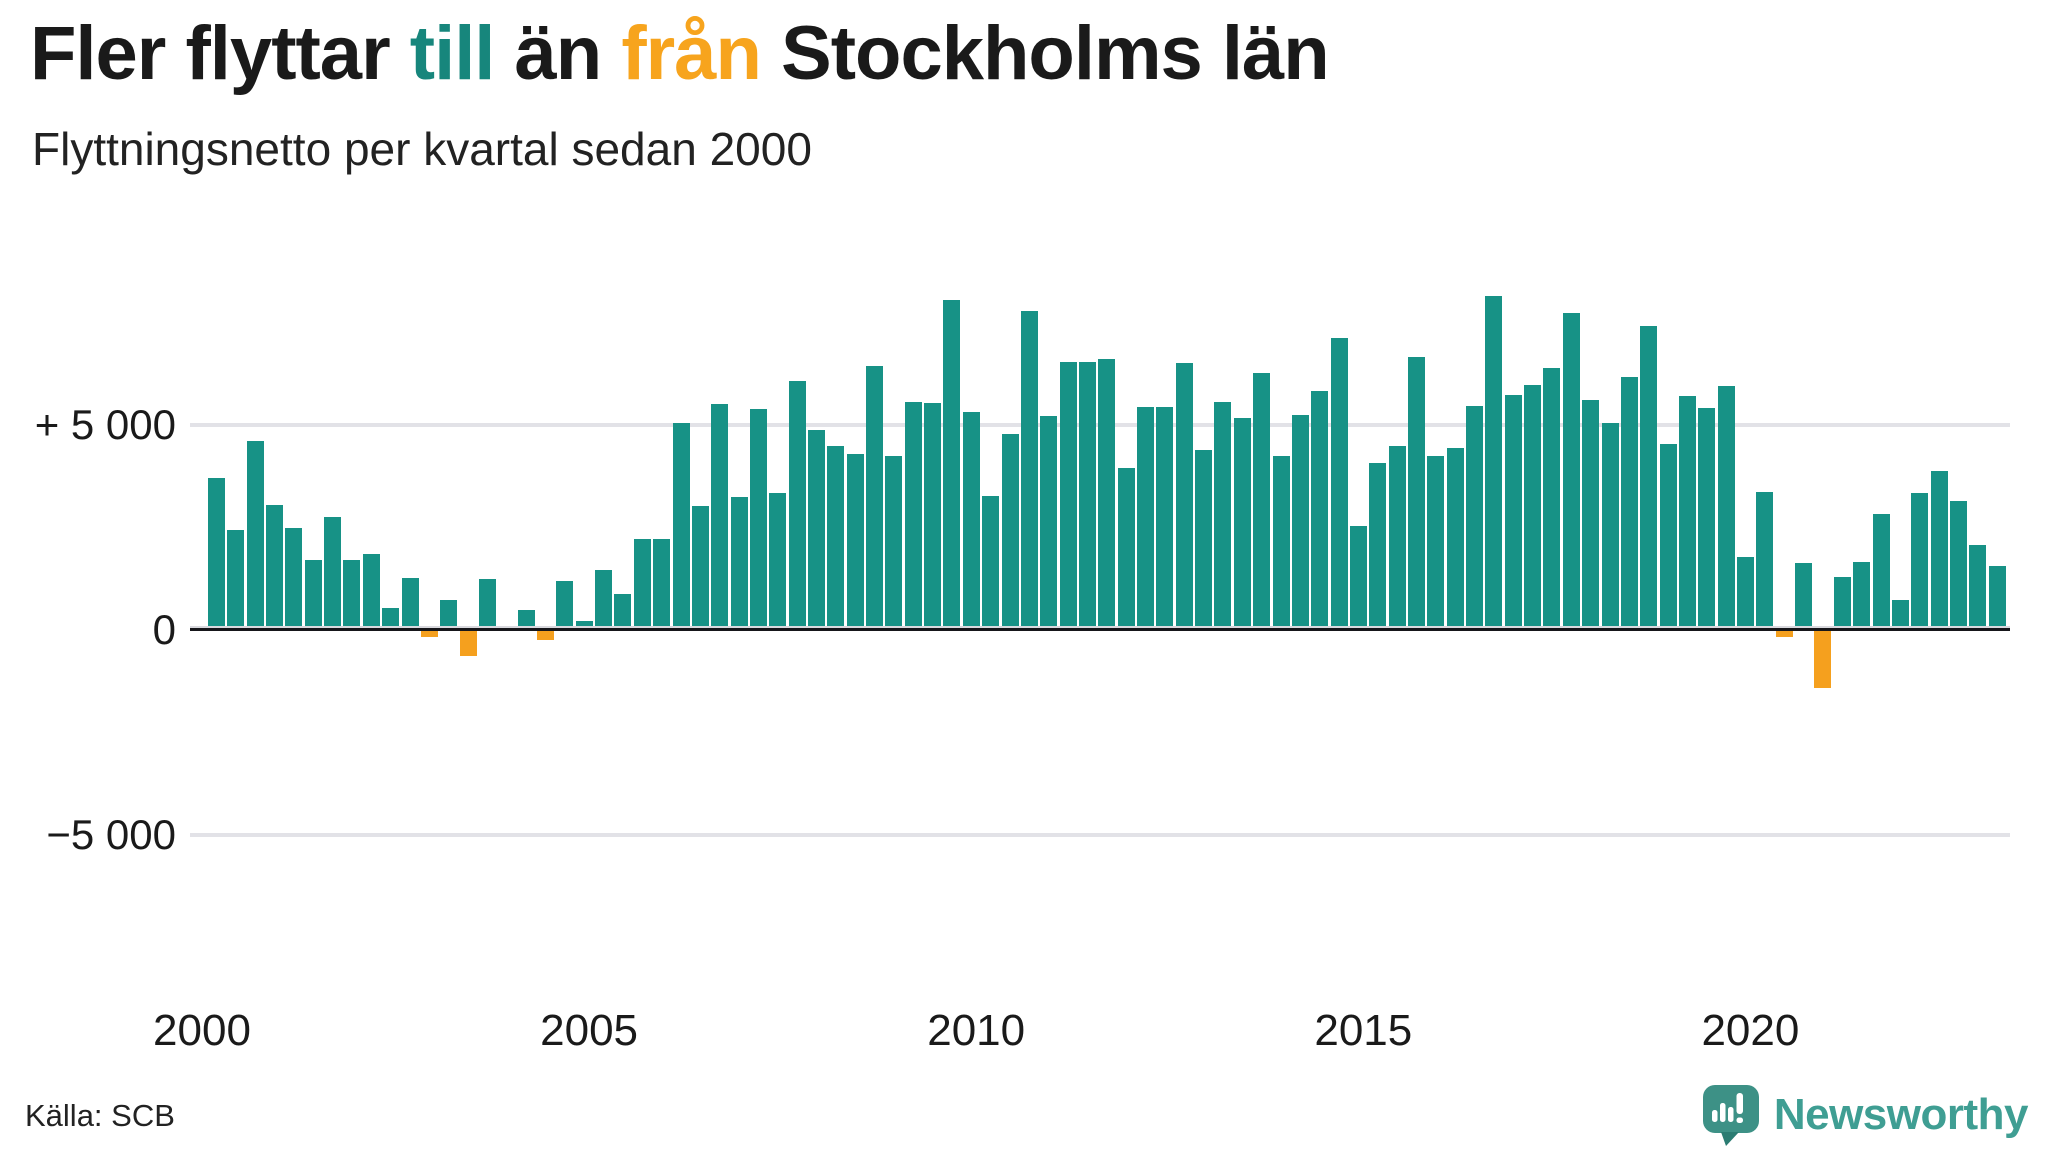 The image size is (2048, 1152). I want to click on title-word-fran: från, so click(691, 53).